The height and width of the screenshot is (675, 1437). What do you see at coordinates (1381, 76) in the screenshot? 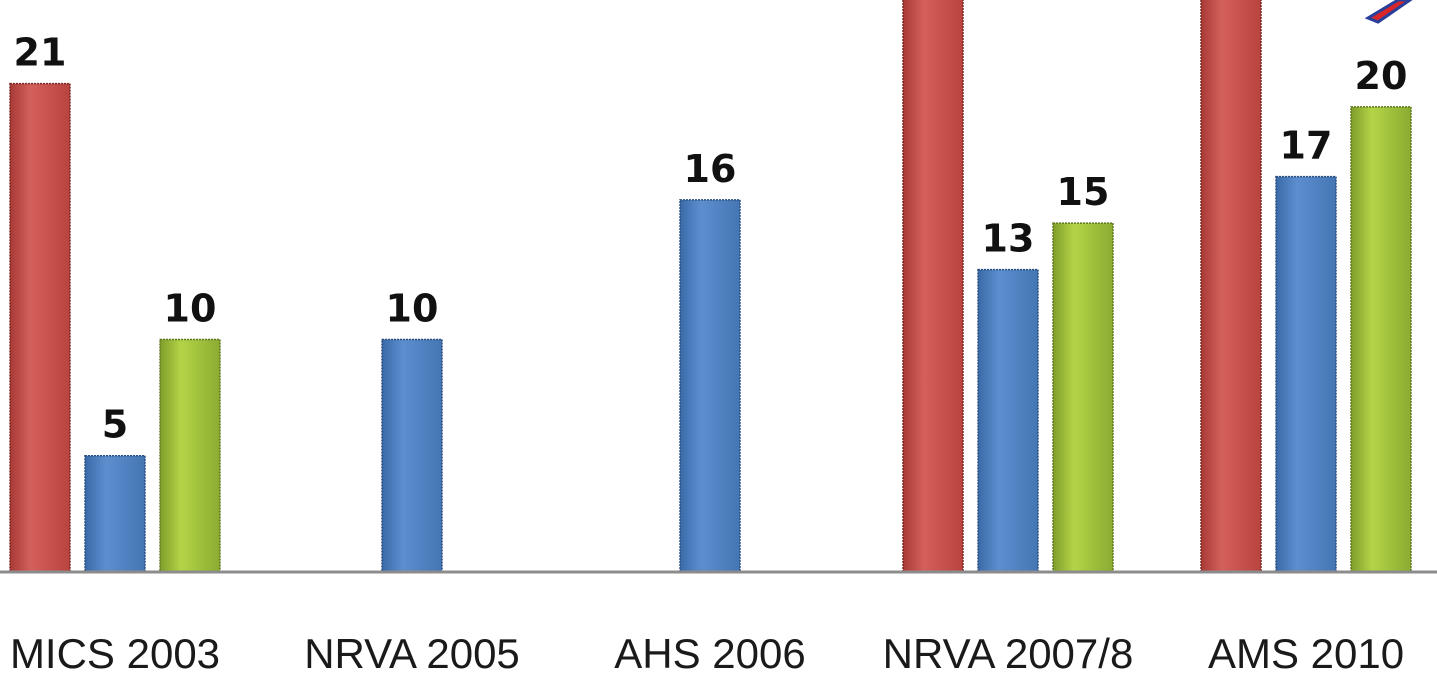
I see `data-label: 20` at bounding box center [1381, 76].